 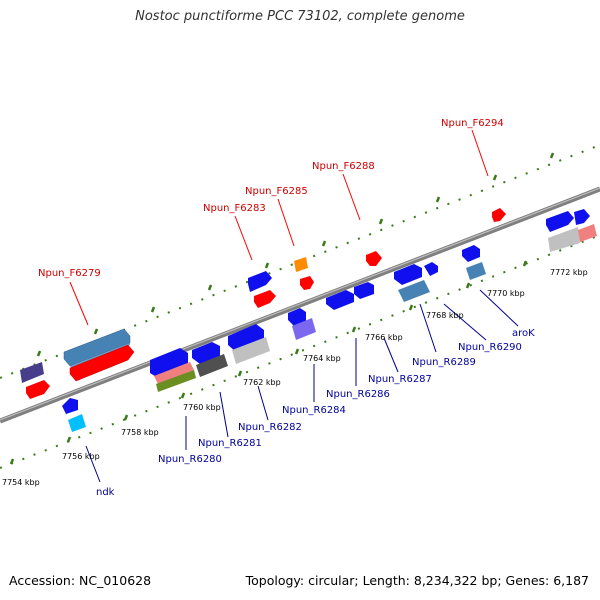 What do you see at coordinates (350, 296) in the screenshot?
I see `gene-R6286` at bounding box center [350, 296].